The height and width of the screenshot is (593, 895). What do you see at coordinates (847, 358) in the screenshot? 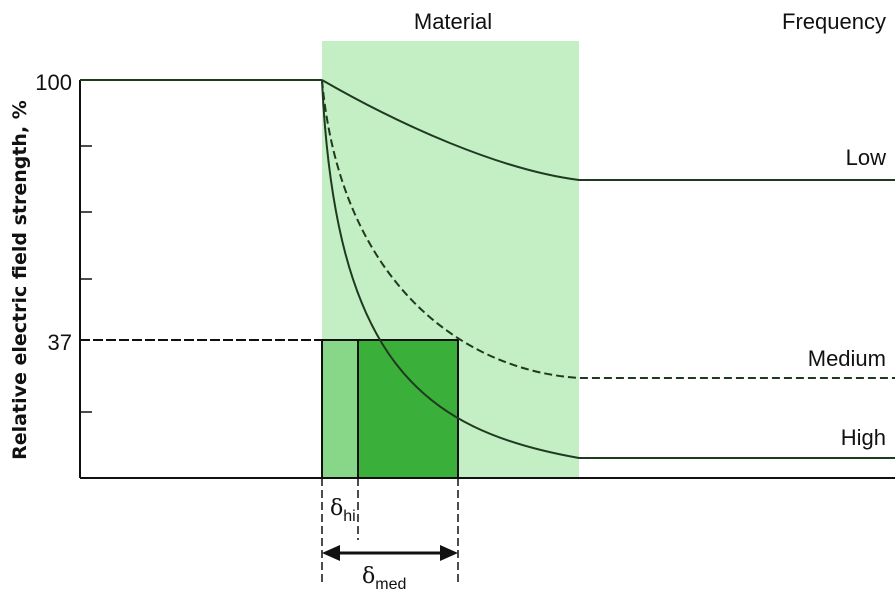
I see `curve-medium-label: Medium` at bounding box center [847, 358].